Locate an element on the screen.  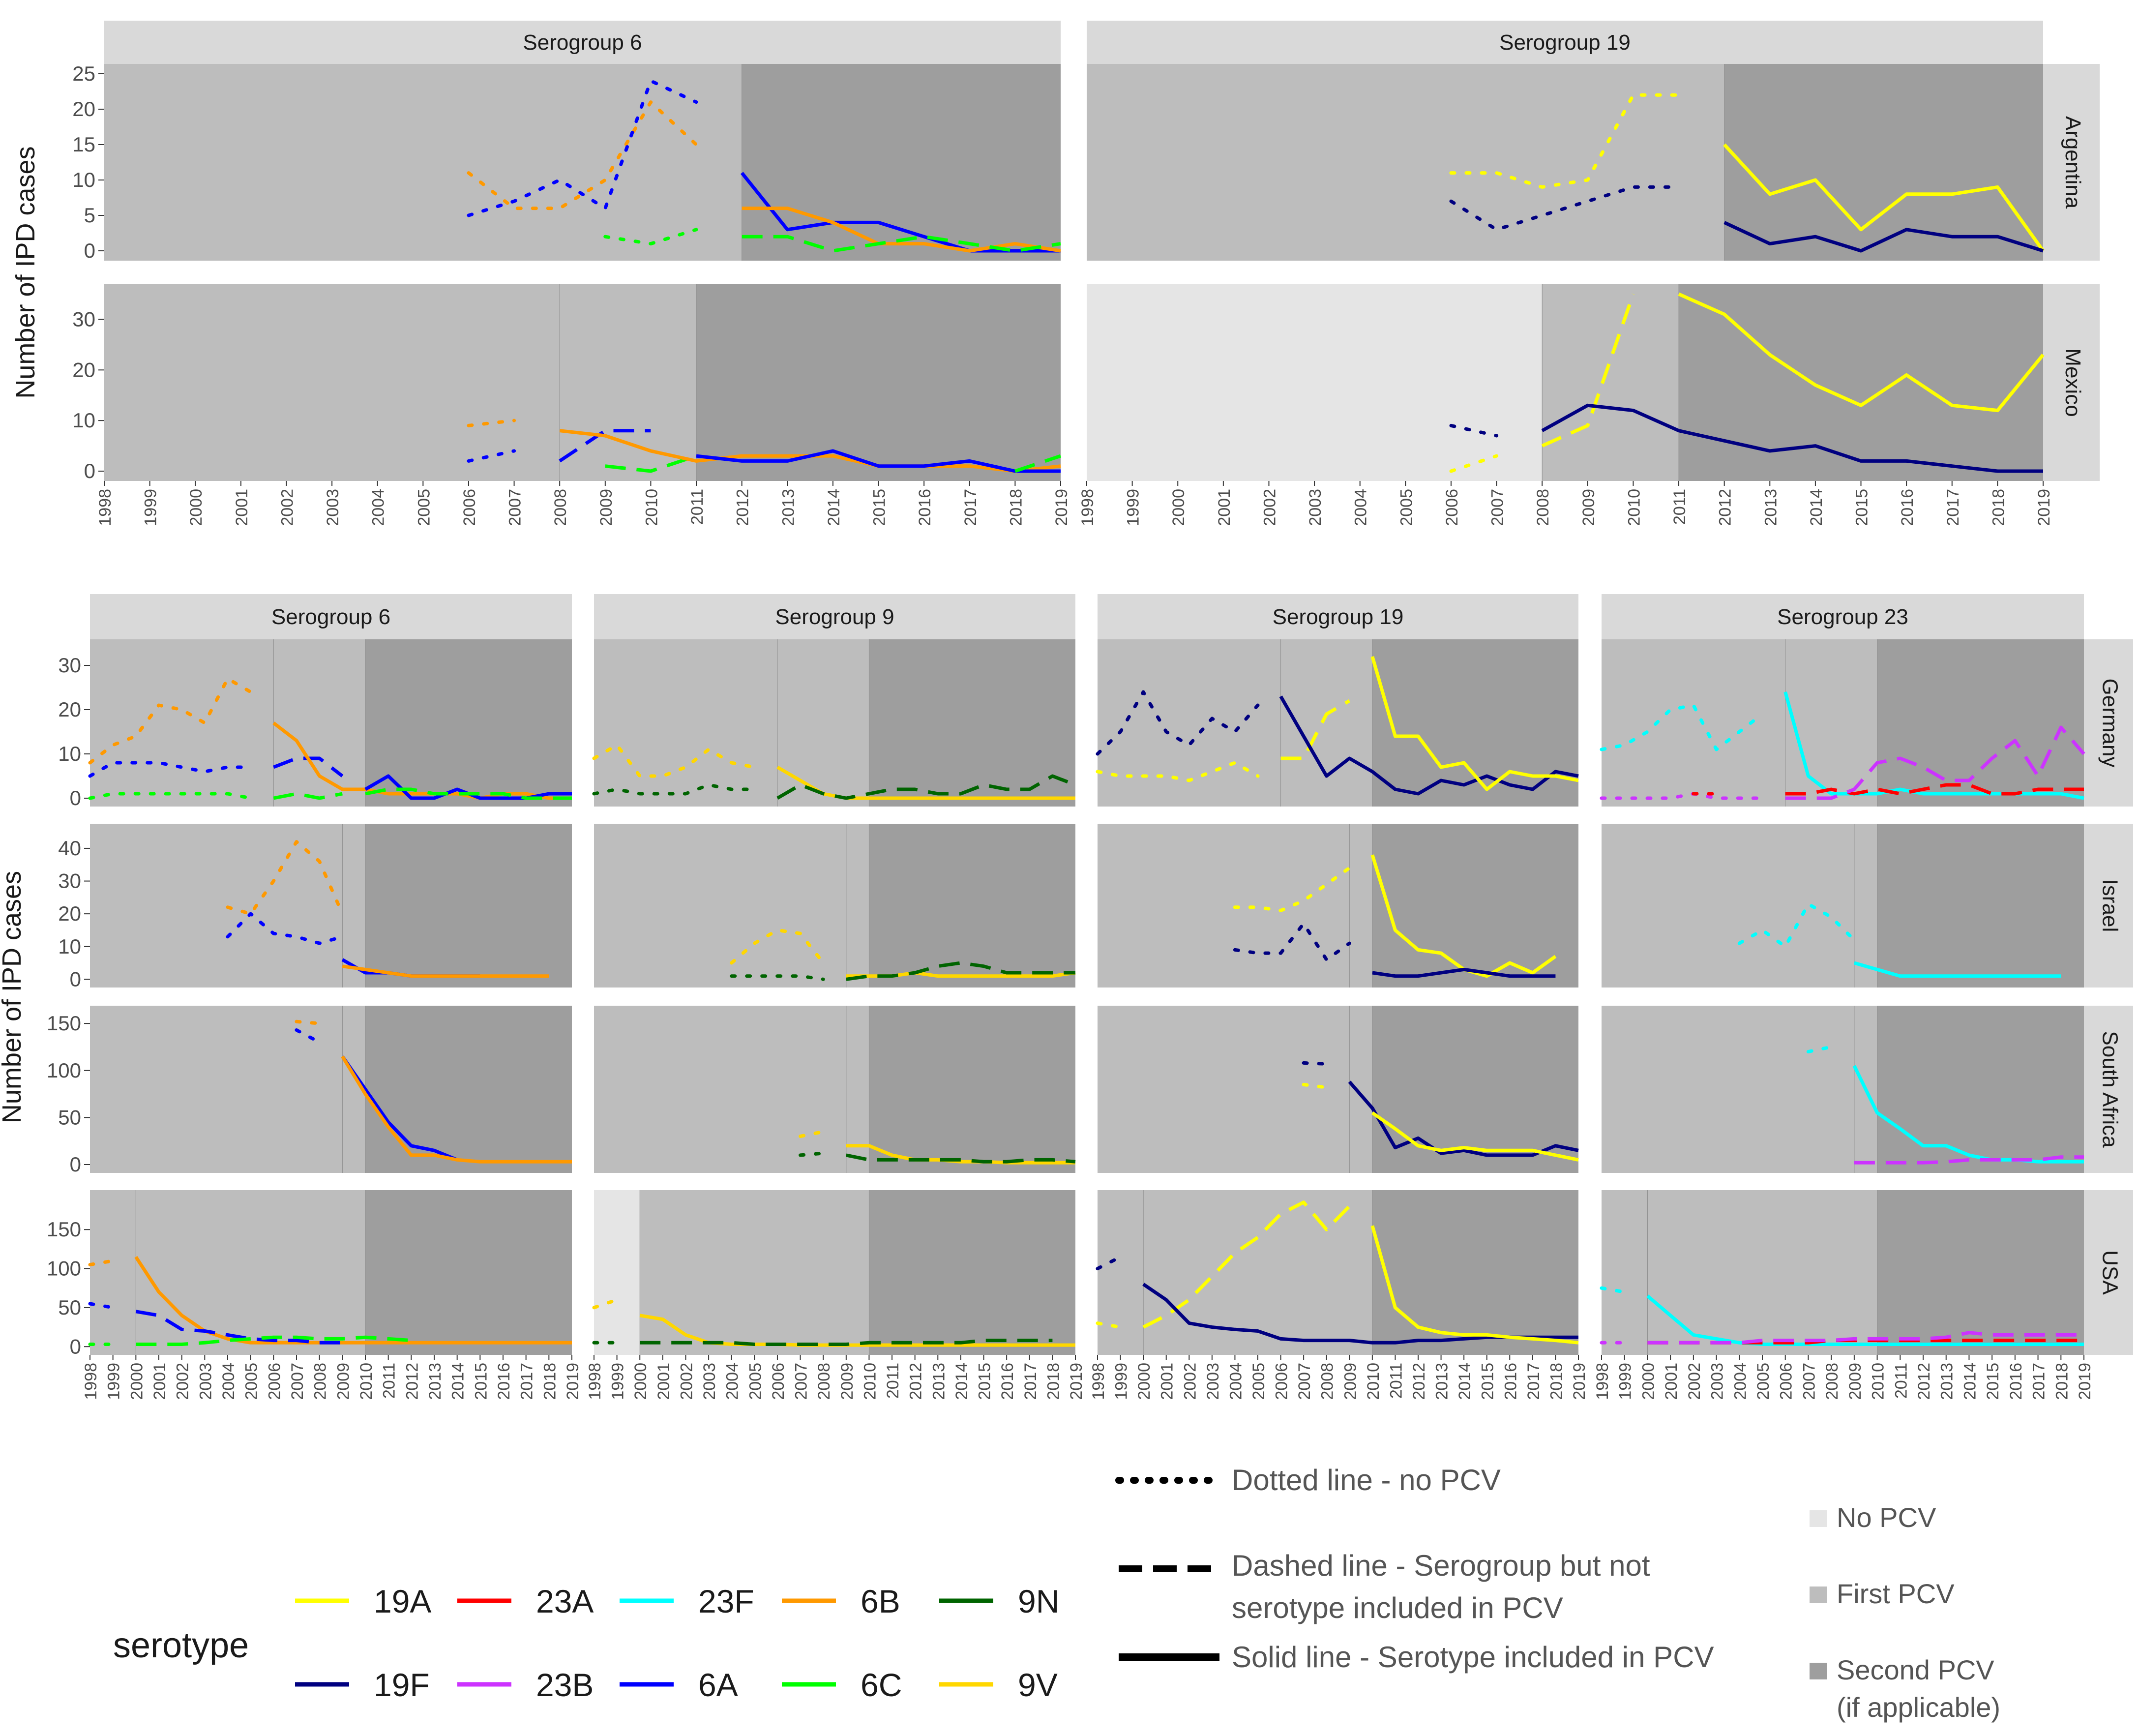
x-tick-label: 2017 is located at coordinates (2039, 1381).